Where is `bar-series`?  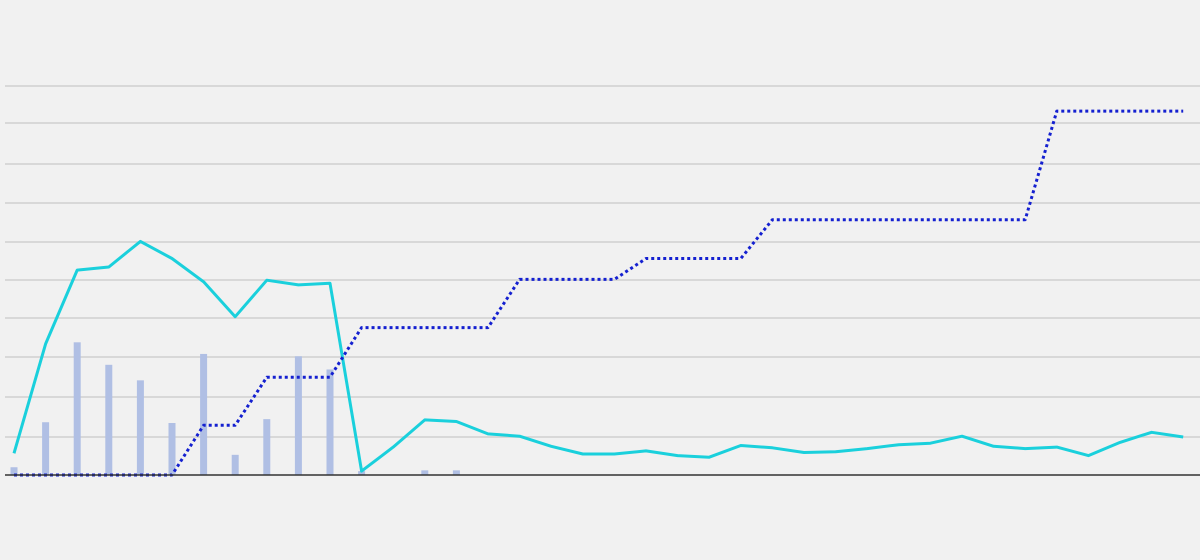
bar-series is located at coordinates (235, 408).